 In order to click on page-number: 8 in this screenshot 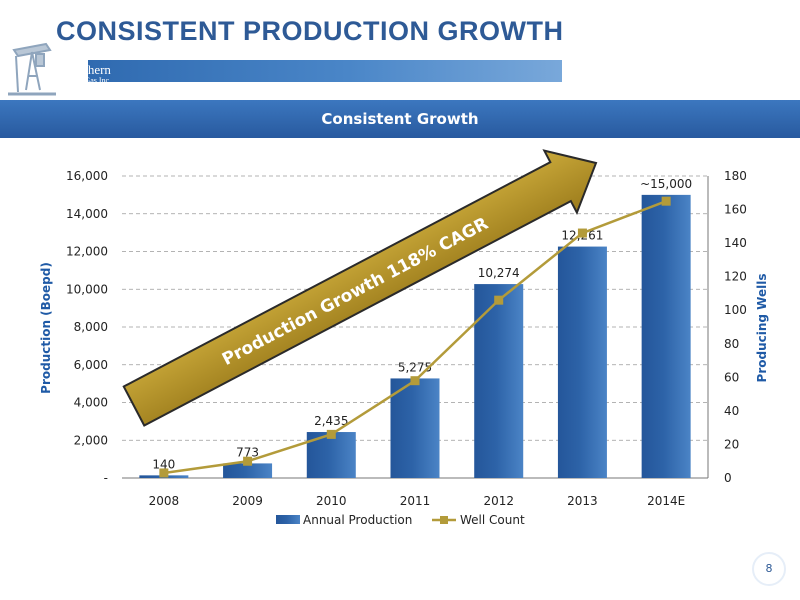, I will do `click(769, 569)`.